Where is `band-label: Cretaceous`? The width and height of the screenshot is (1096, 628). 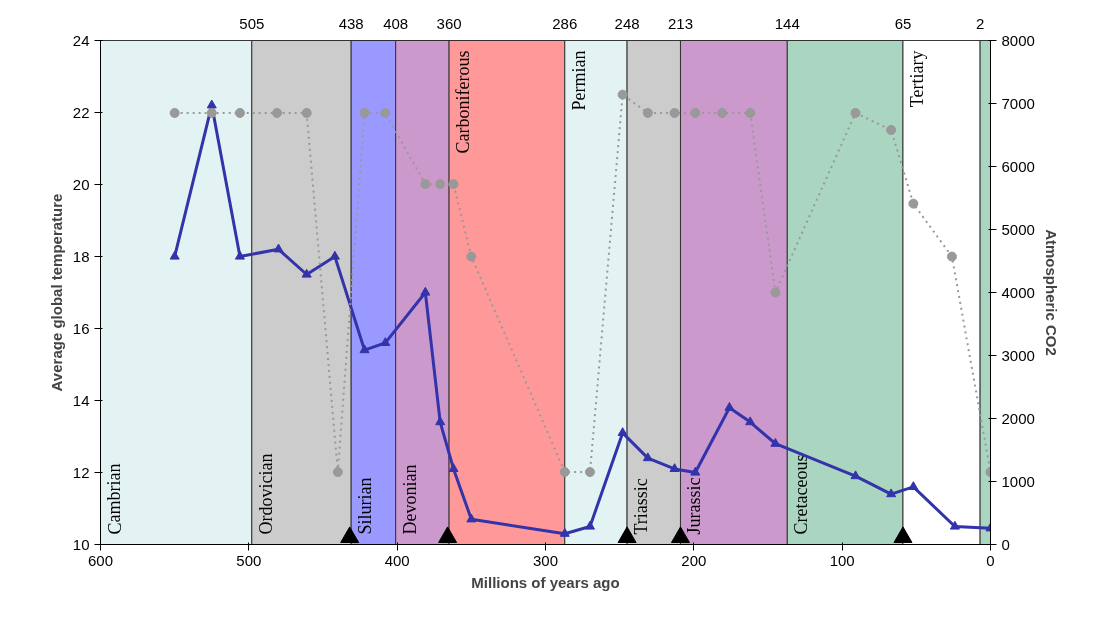
band-label: Cretaceous is located at coordinates (801, 494).